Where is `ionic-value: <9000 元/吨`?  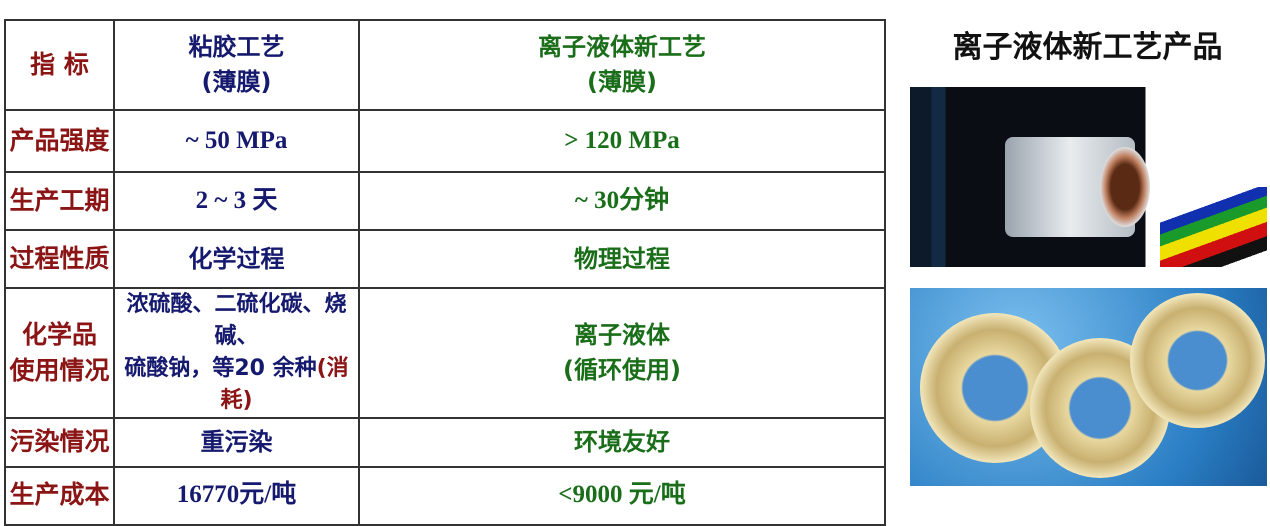
ionic-value: <9000 元/吨 is located at coordinates (622, 495).